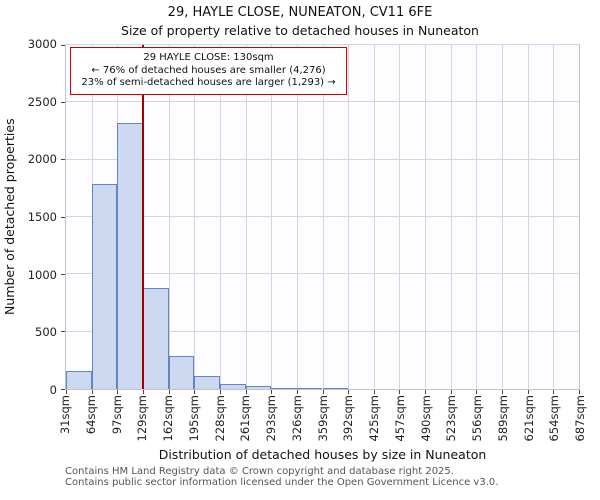 The image size is (600, 500). What do you see at coordinates (502, 418) in the screenshot?
I see `x-tick-label: 589sqm` at bounding box center [502, 418].